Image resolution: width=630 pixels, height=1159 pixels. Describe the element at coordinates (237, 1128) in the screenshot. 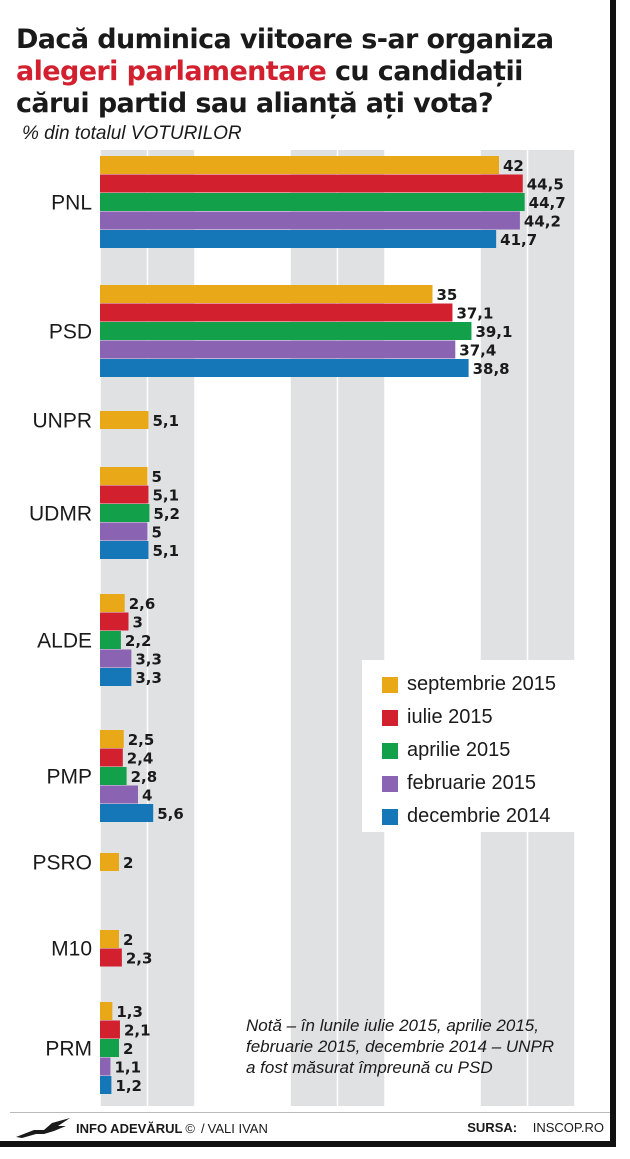

I see `author-name: VALI IVAN` at that location.